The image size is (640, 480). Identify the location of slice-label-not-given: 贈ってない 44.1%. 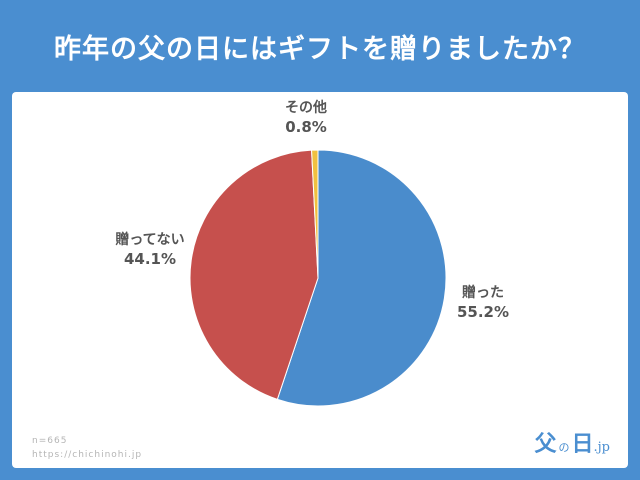
(150, 250).